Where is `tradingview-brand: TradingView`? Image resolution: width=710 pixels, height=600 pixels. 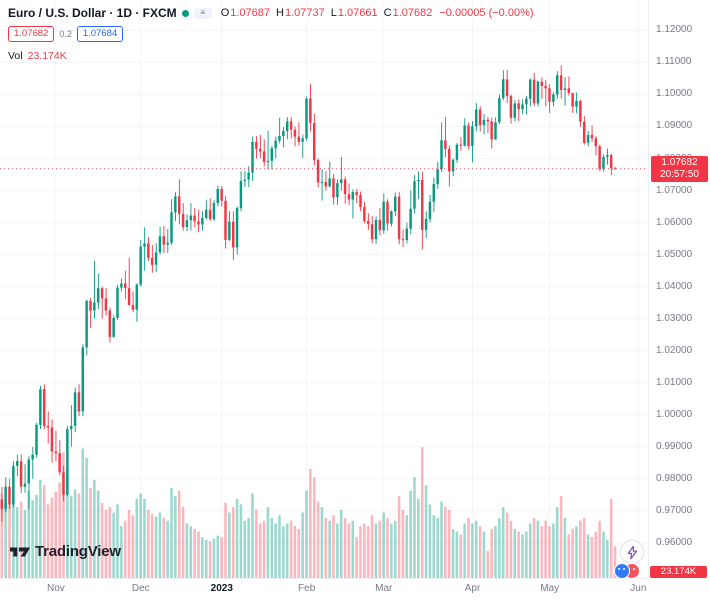 tradingview-brand: TradingView is located at coordinates (65, 551).